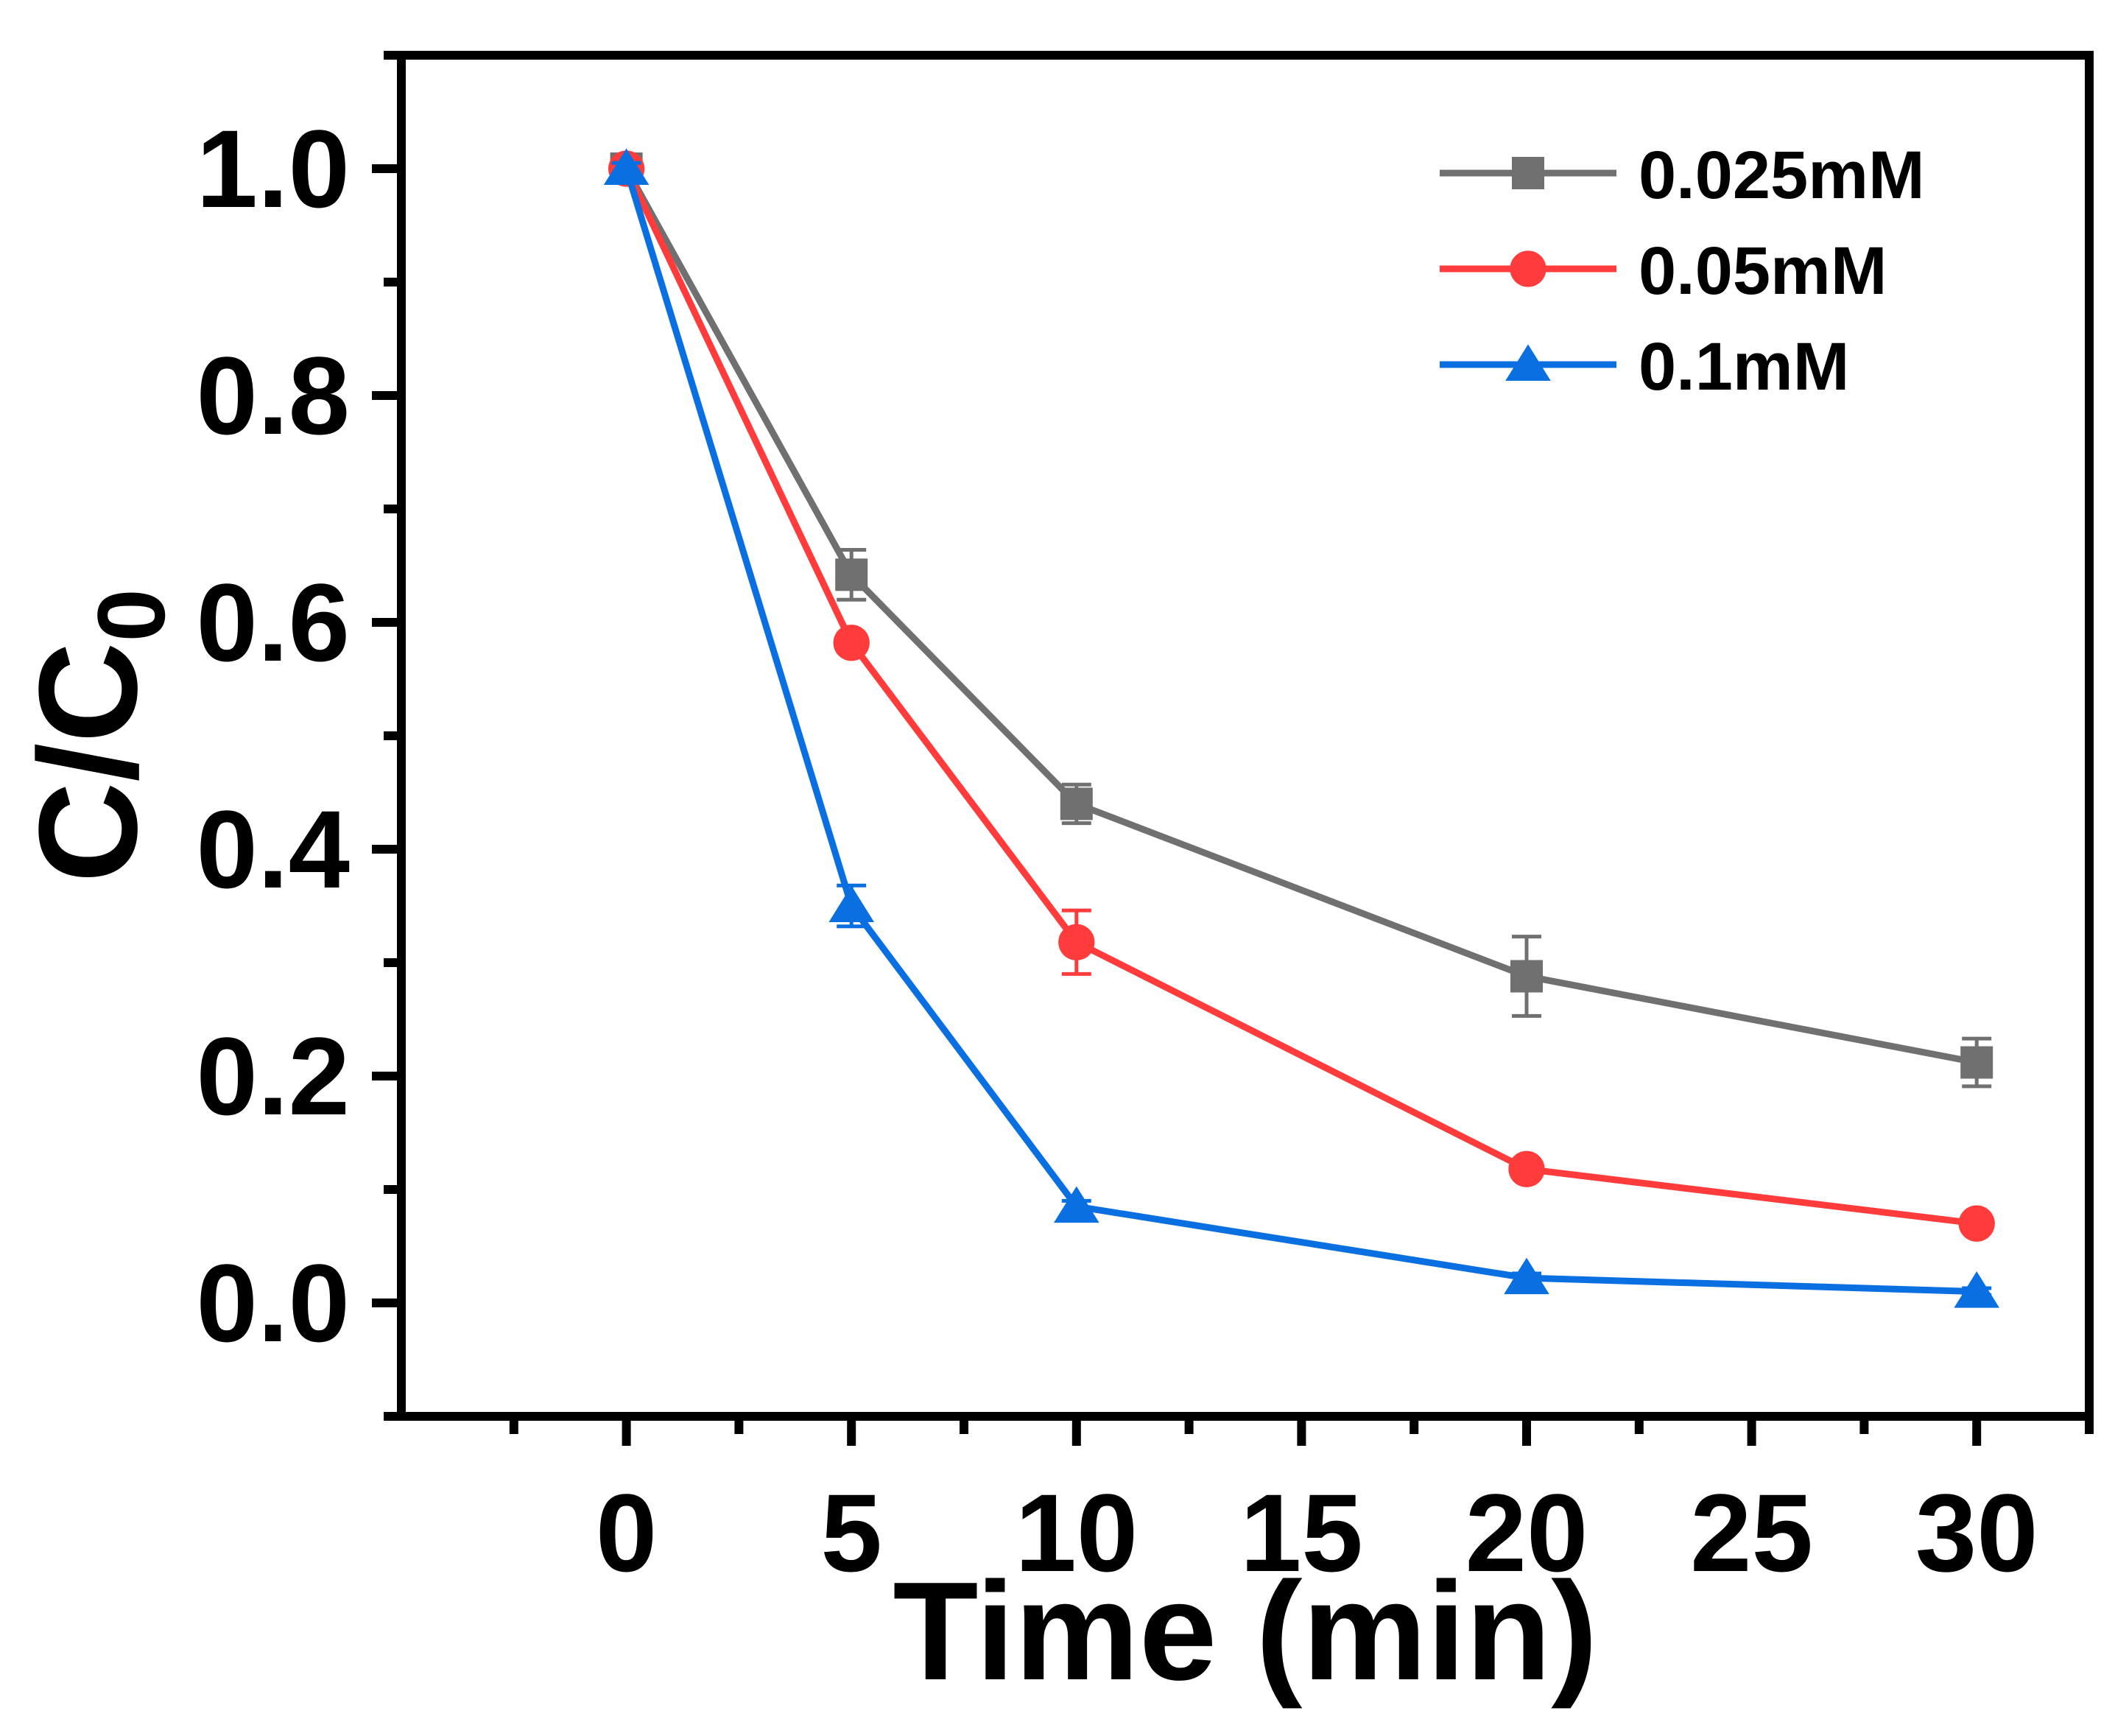 This screenshot has height=1736, width=2115. I want to click on y-tick-label: 0.6, so click(273, 622).